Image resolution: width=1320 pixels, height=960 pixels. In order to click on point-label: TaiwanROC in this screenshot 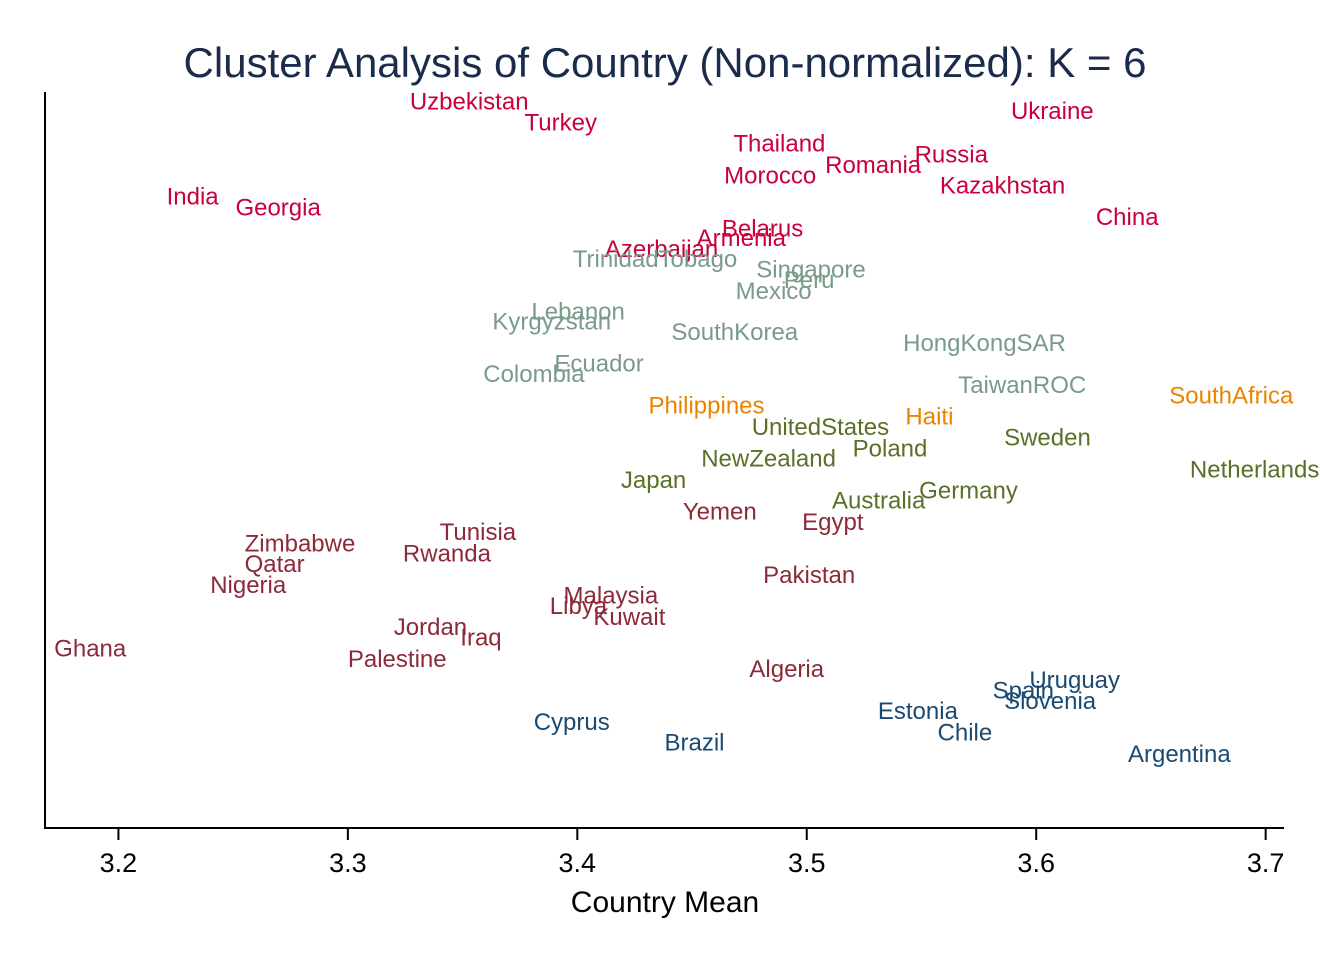, I will do `click(1022, 385)`.